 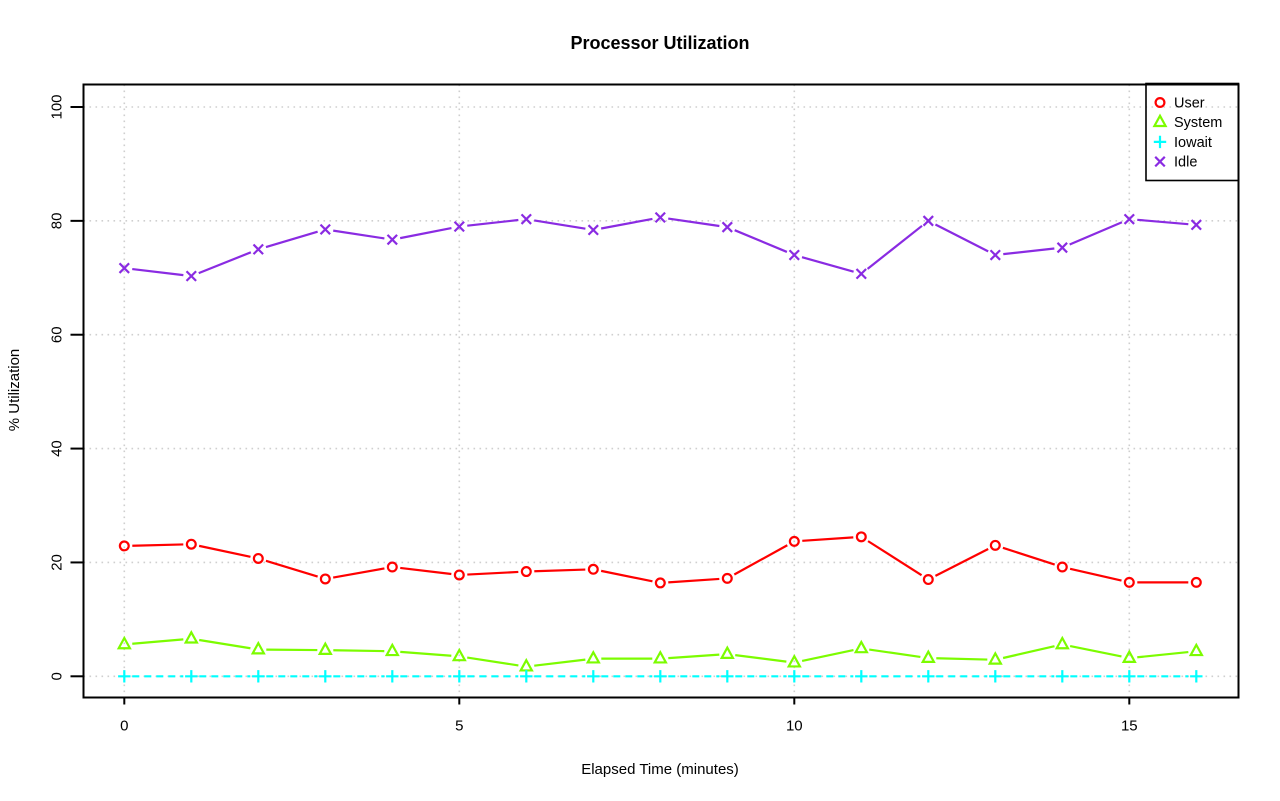 I want to click on legend-label-idle: Idle, so click(x=1185, y=163).